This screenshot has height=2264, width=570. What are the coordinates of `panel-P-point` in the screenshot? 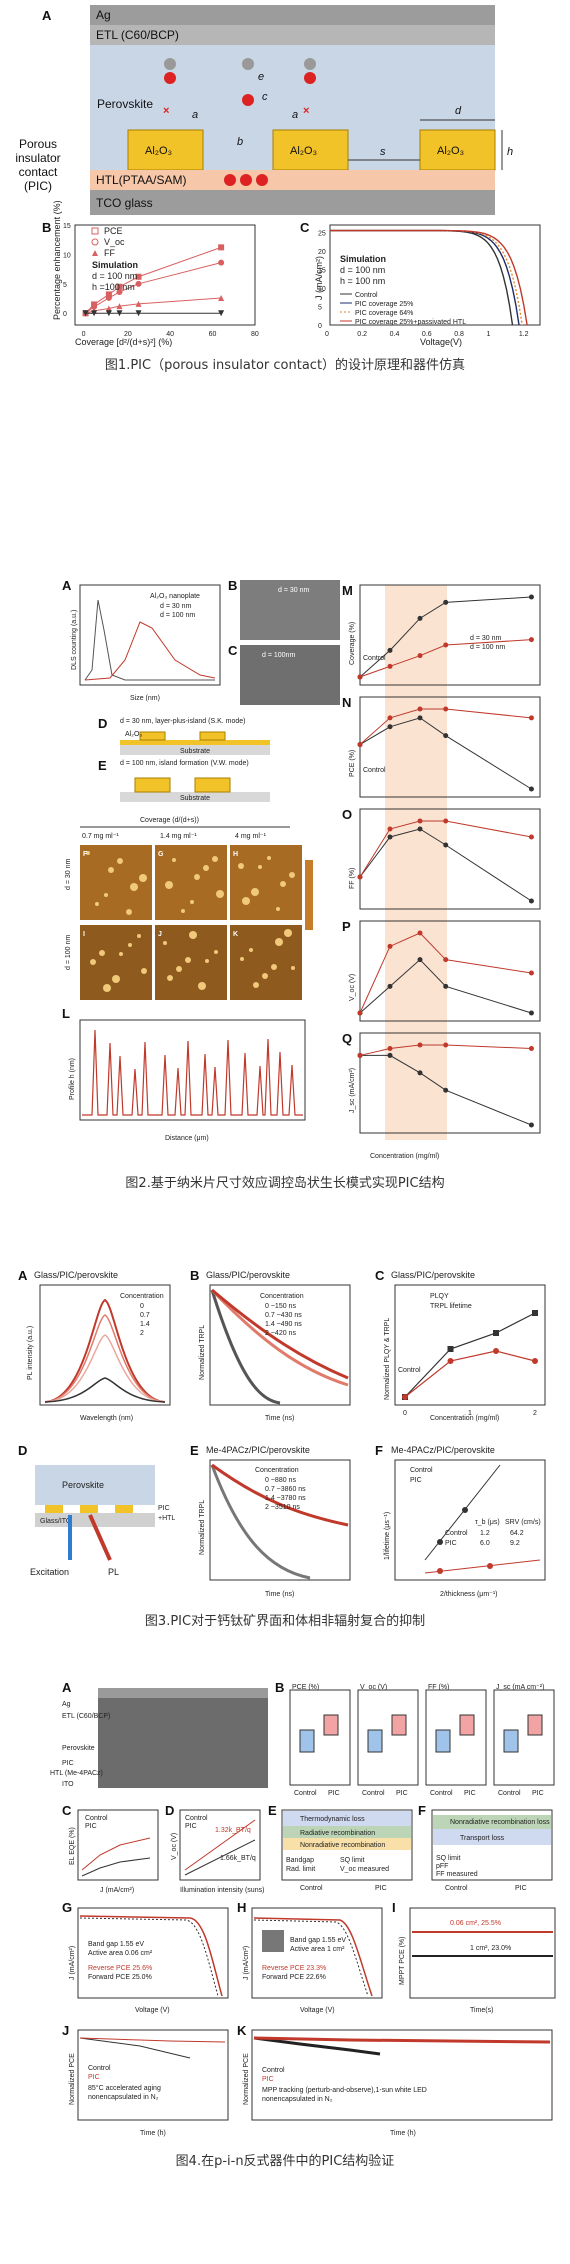 It's located at (531, 1013).